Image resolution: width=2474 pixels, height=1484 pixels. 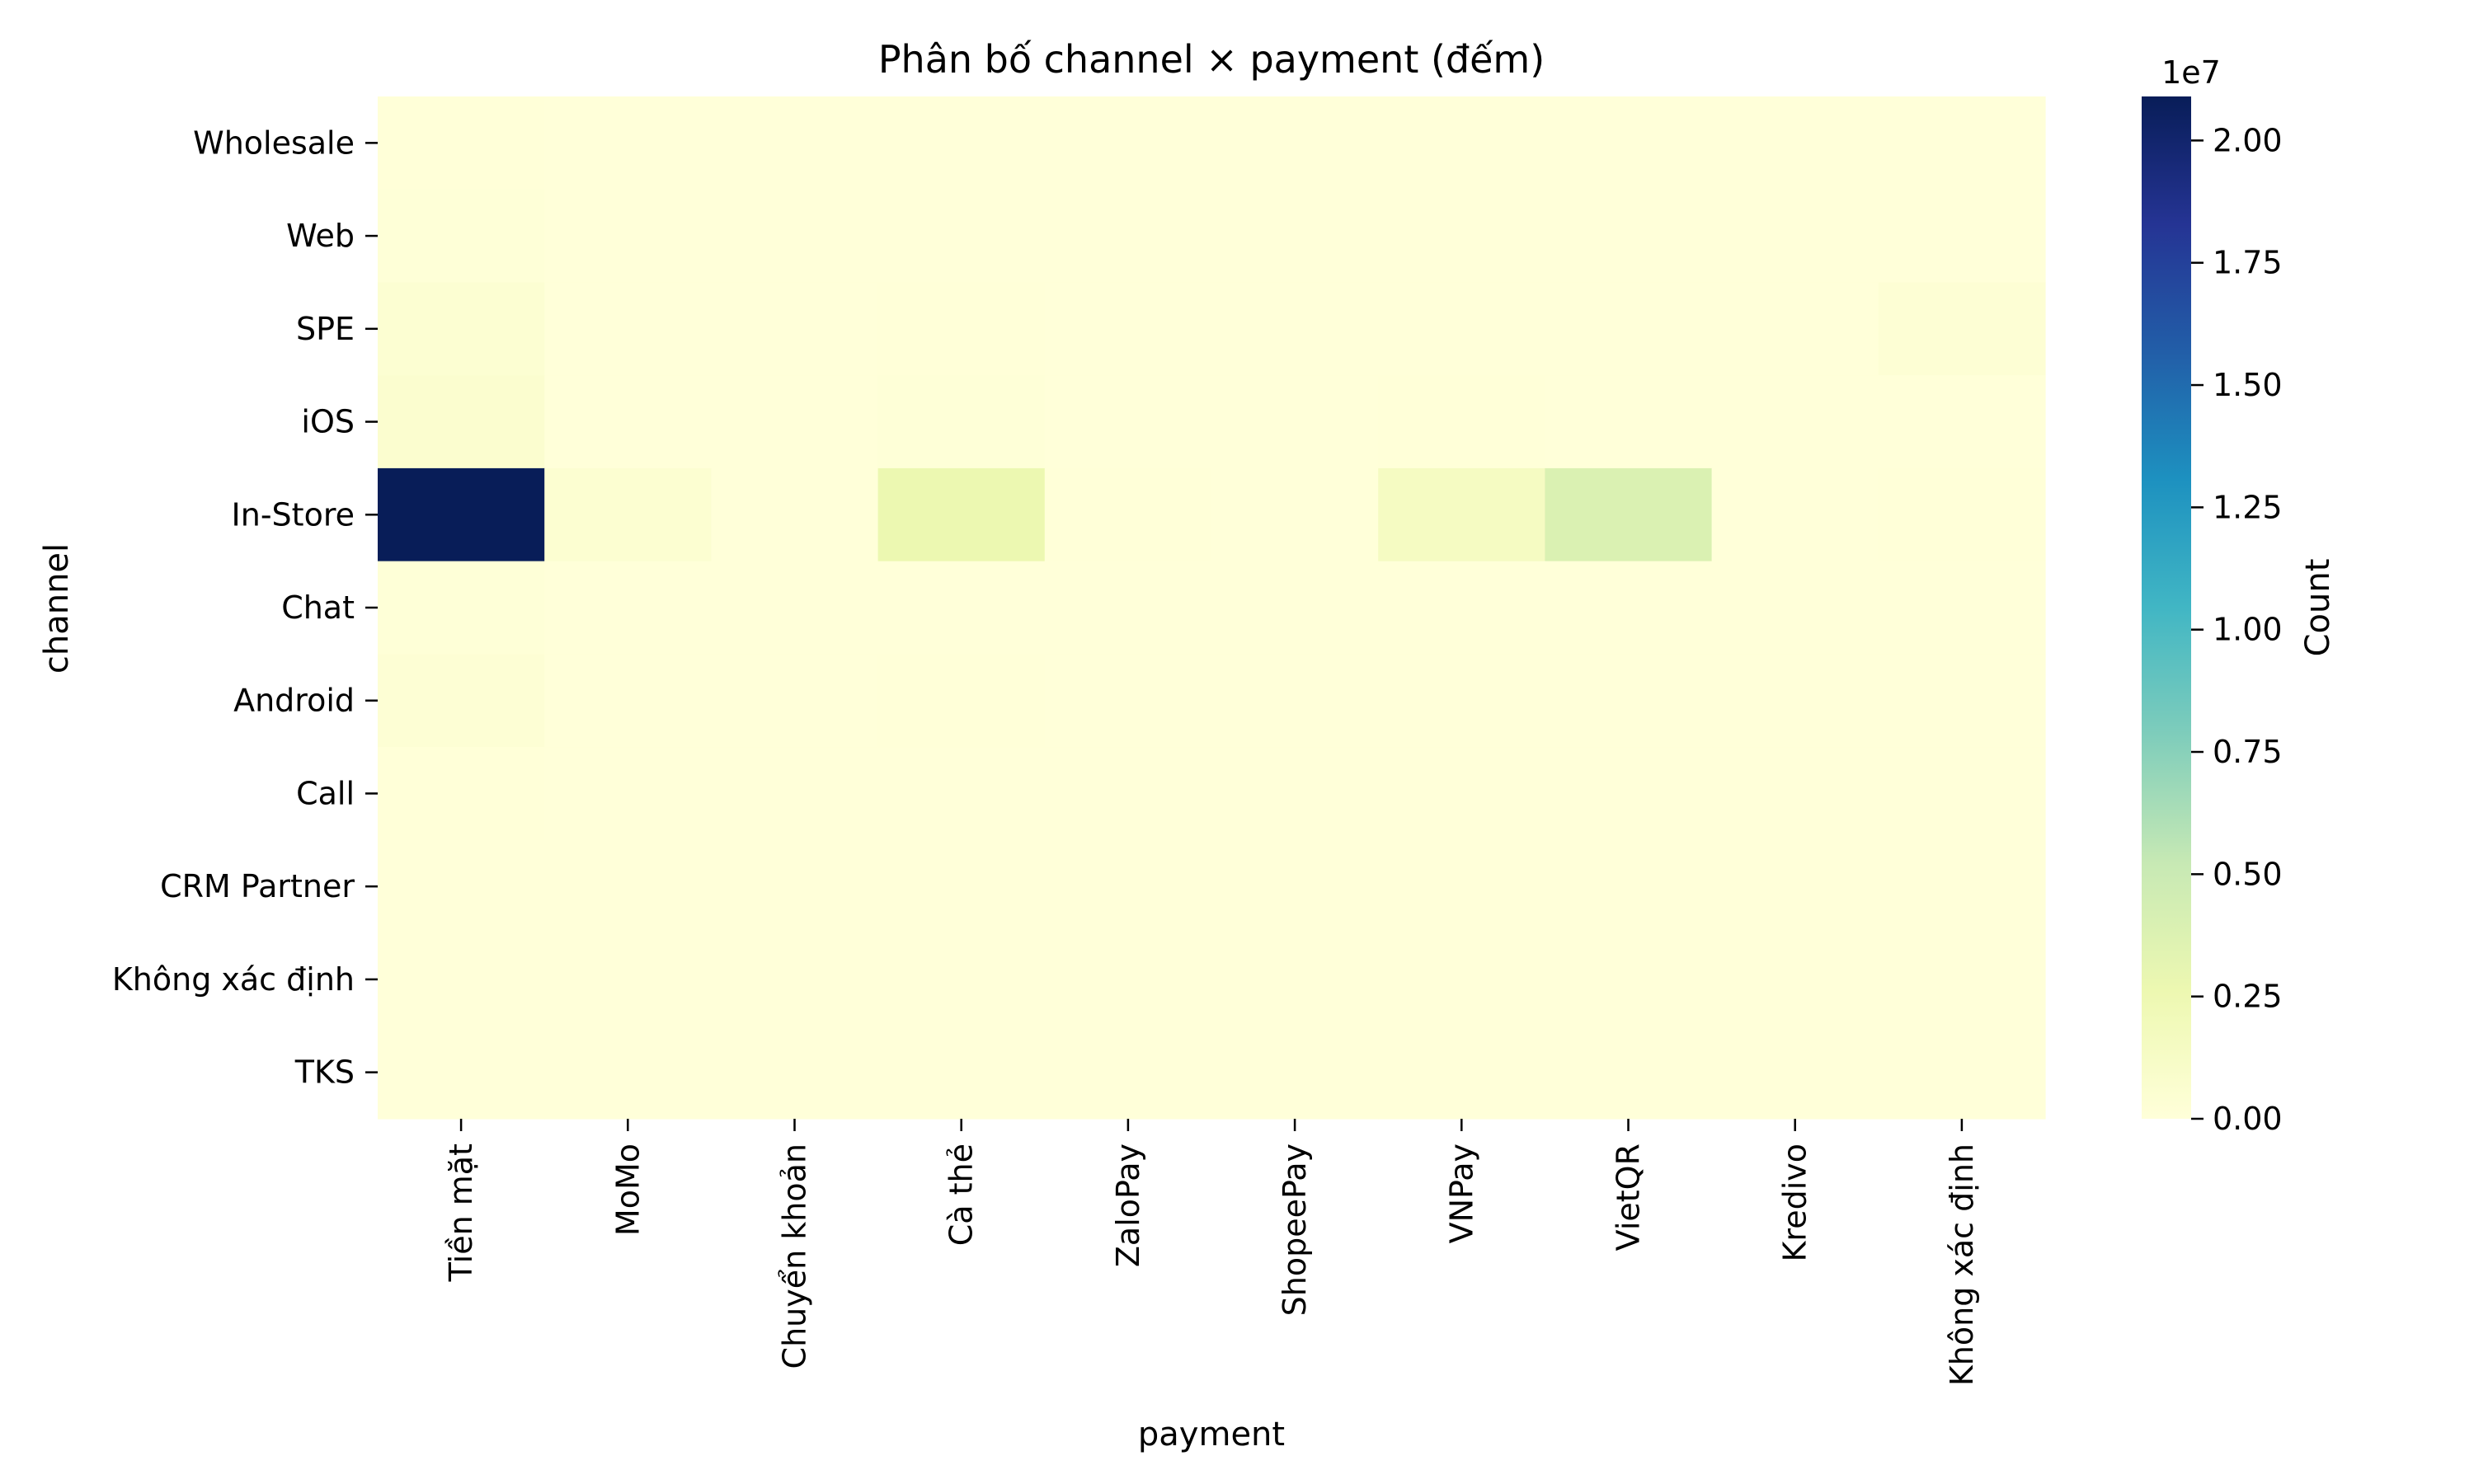 I want to click on y-tick-label: Web, so click(x=320, y=236).